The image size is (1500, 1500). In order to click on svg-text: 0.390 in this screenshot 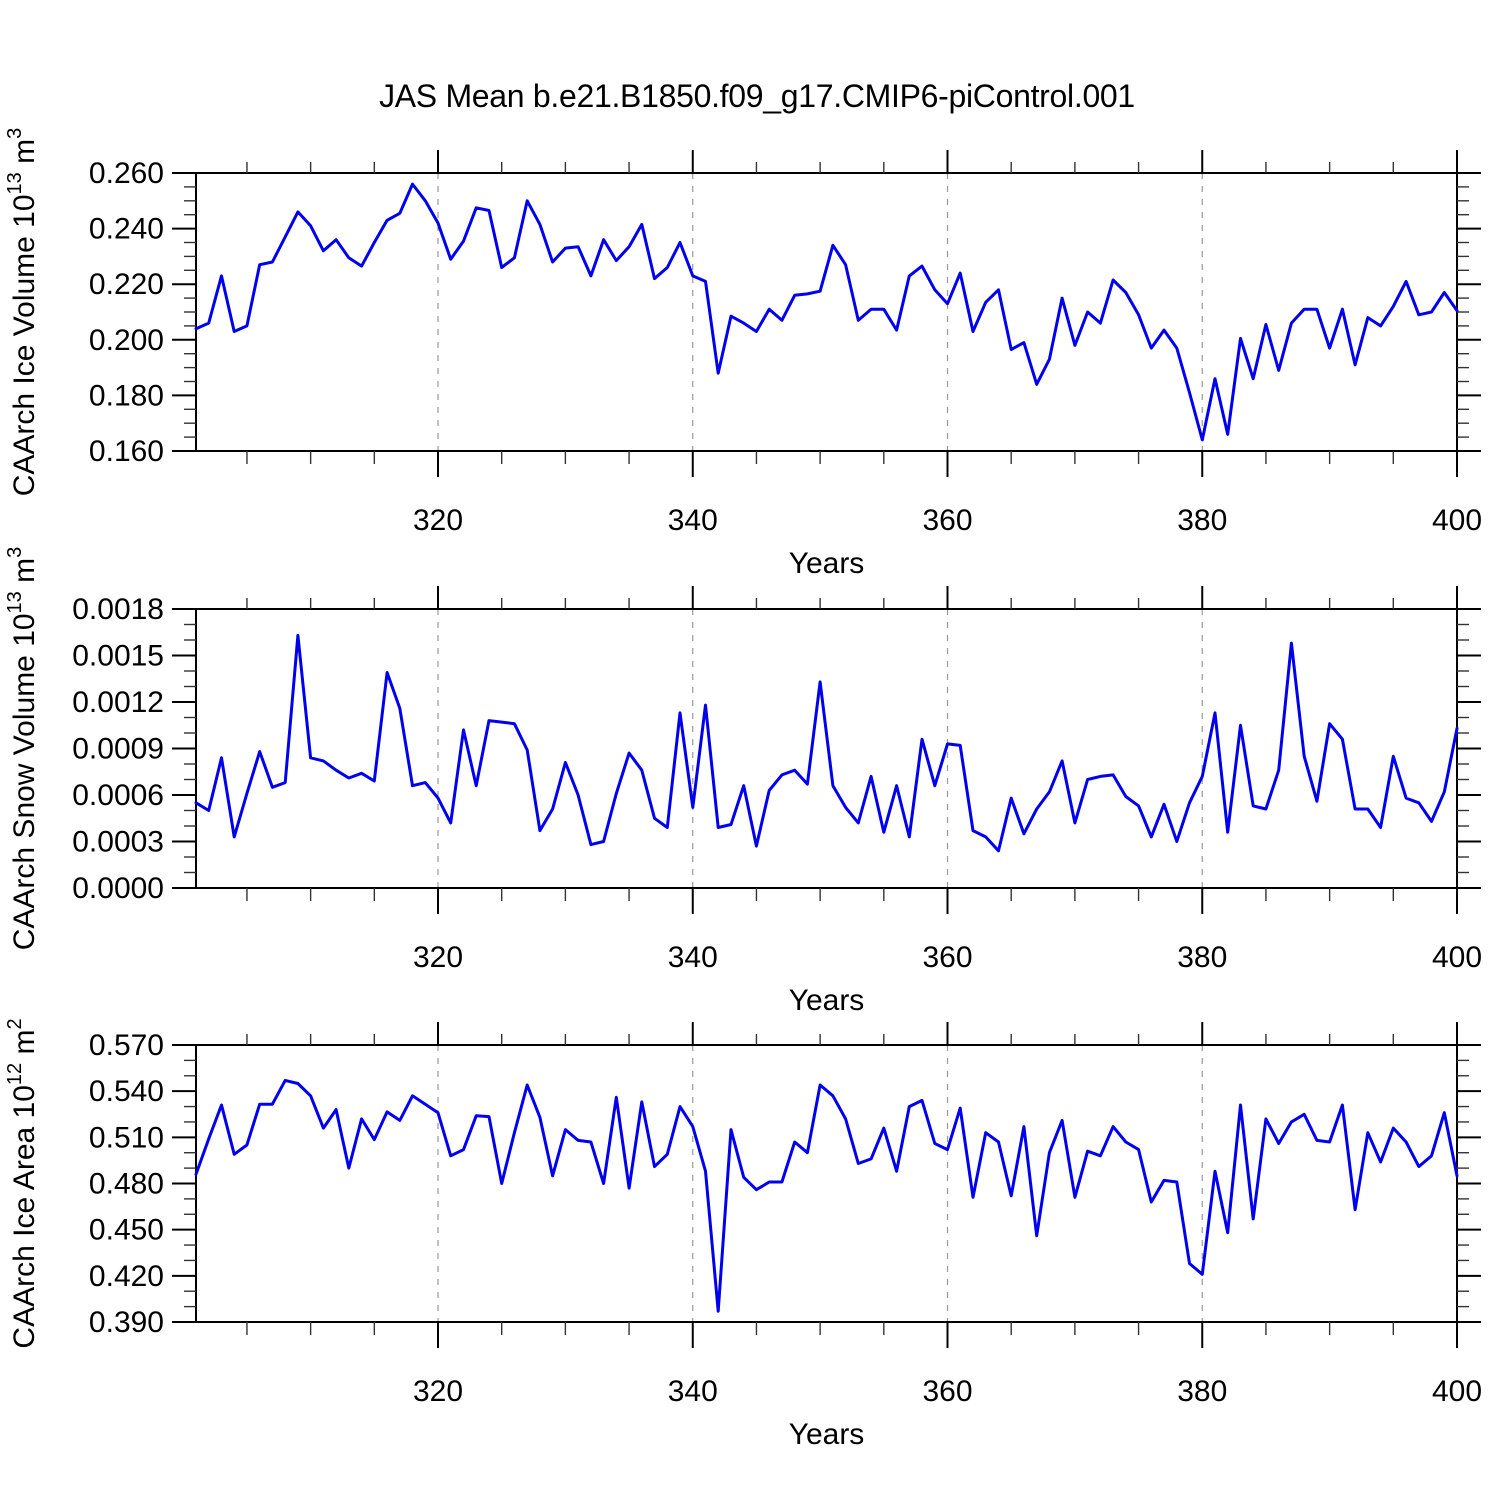, I will do `click(126, 1322)`.